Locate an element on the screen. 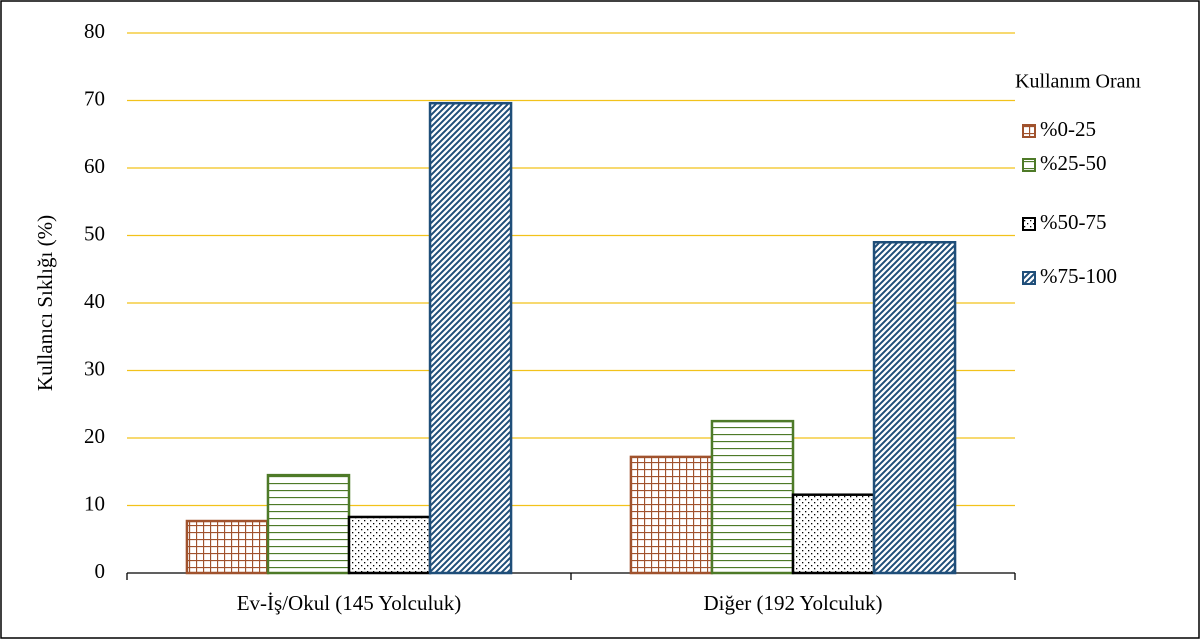 This screenshot has height=639, width=1200. y-tick-label: 50 is located at coordinates (94, 233).